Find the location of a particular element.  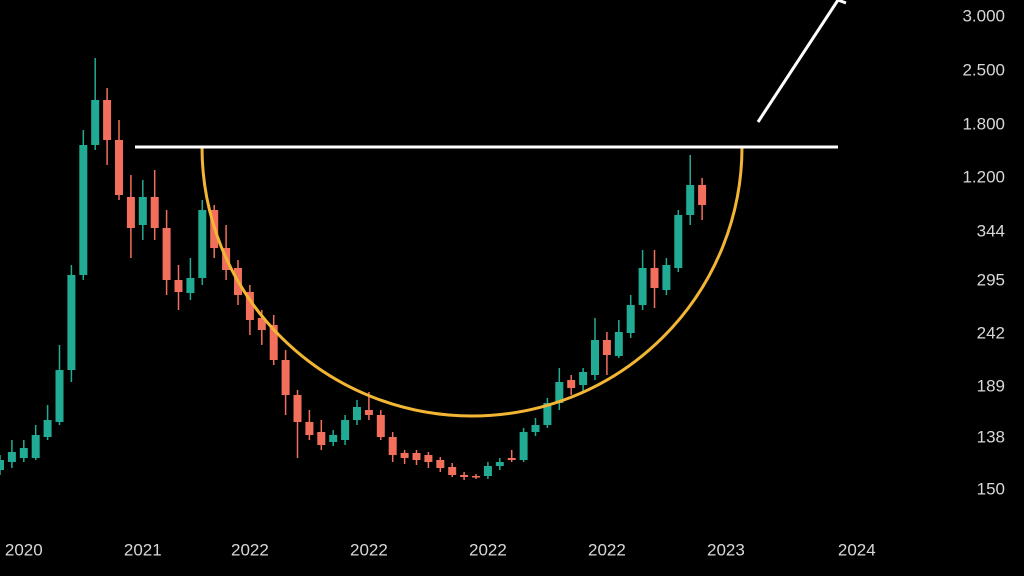

y-tick-label: 150 is located at coordinates (991, 488).